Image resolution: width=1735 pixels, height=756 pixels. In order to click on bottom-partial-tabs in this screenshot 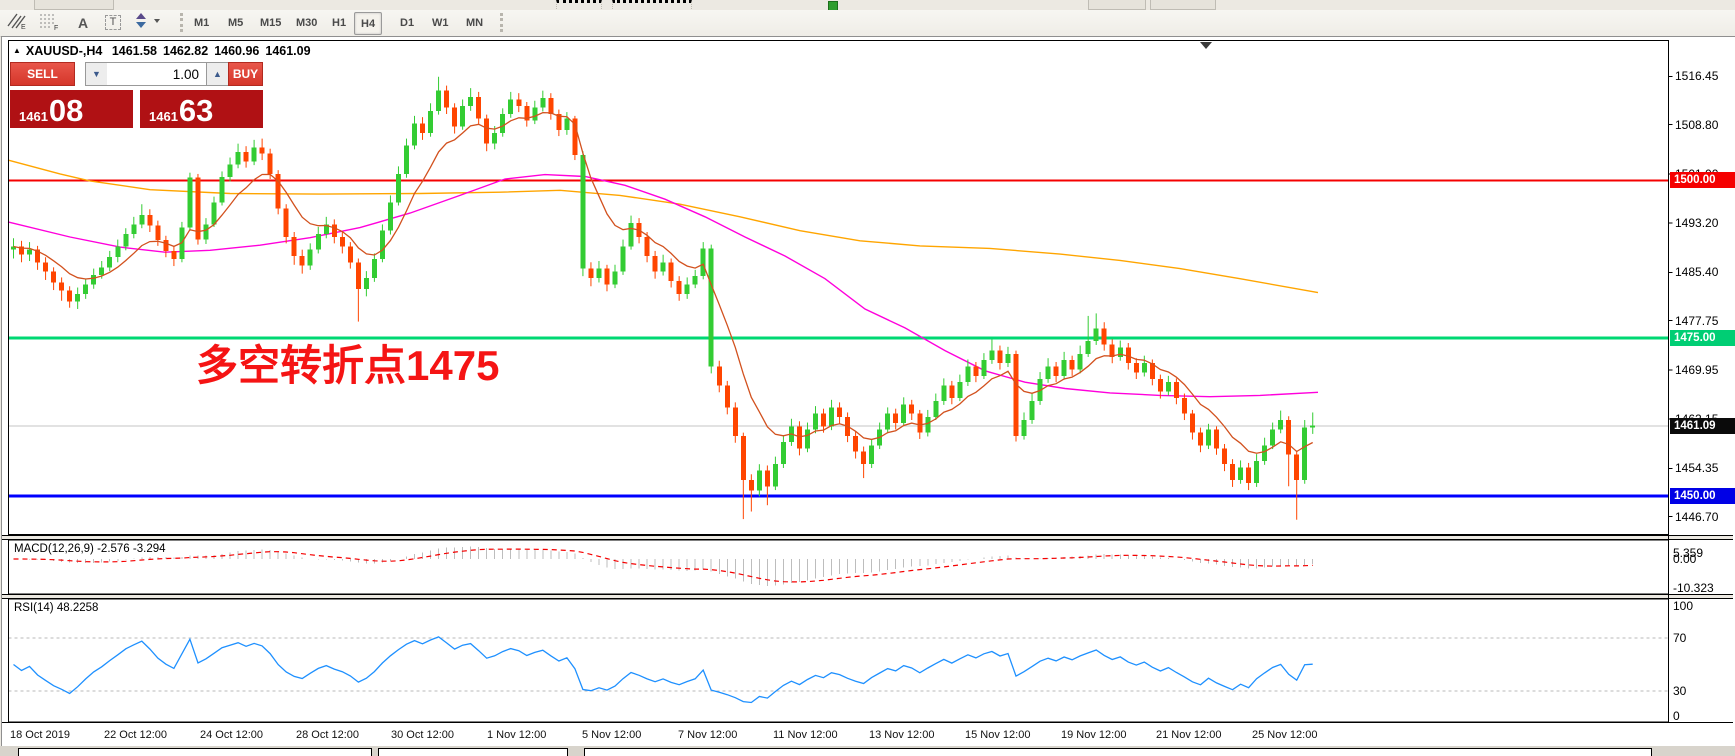, I will do `click(867, 751)`.